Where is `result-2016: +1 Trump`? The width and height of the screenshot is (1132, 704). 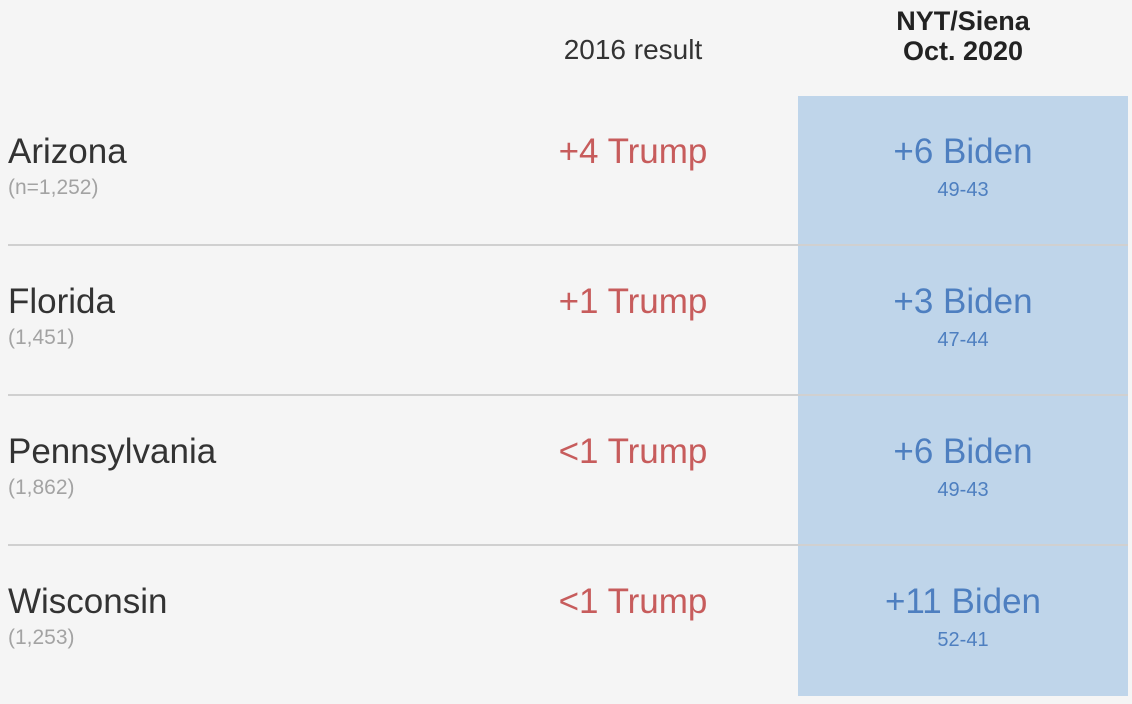
result-2016: +1 Trump is located at coordinates (633, 301).